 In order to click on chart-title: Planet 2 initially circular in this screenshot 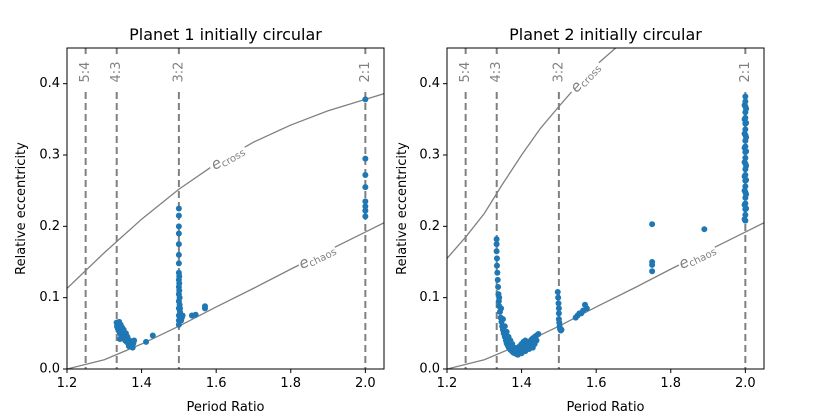, I will do `click(605, 34)`.